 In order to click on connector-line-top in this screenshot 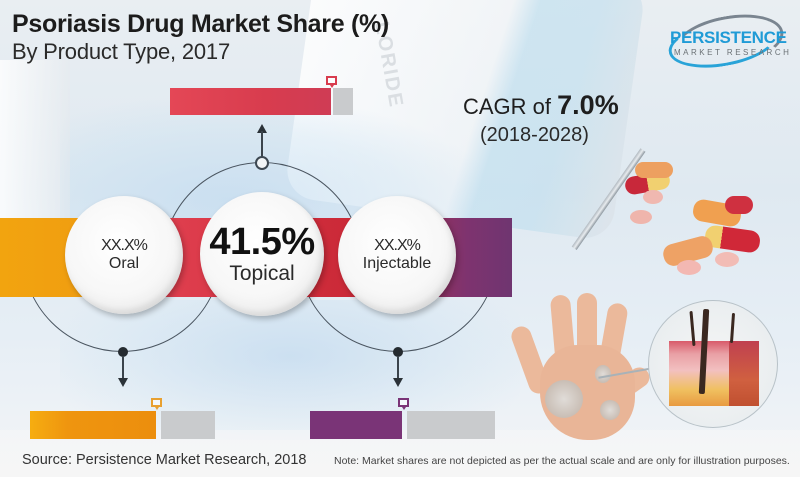, I will do `click(262, 144)`.